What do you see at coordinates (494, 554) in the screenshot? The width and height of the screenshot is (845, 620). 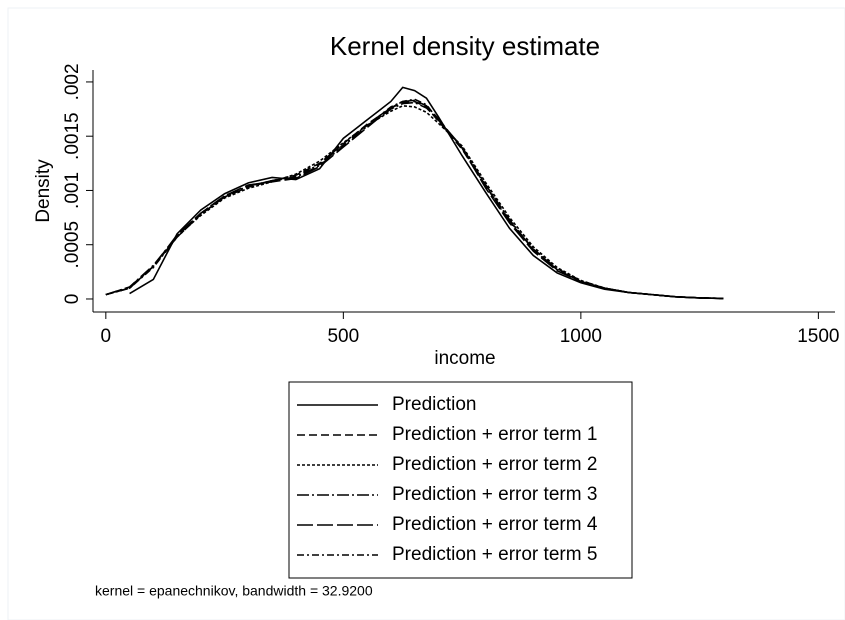 I see `legend-label: Prediction + error term 5` at bounding box center [494, 554].